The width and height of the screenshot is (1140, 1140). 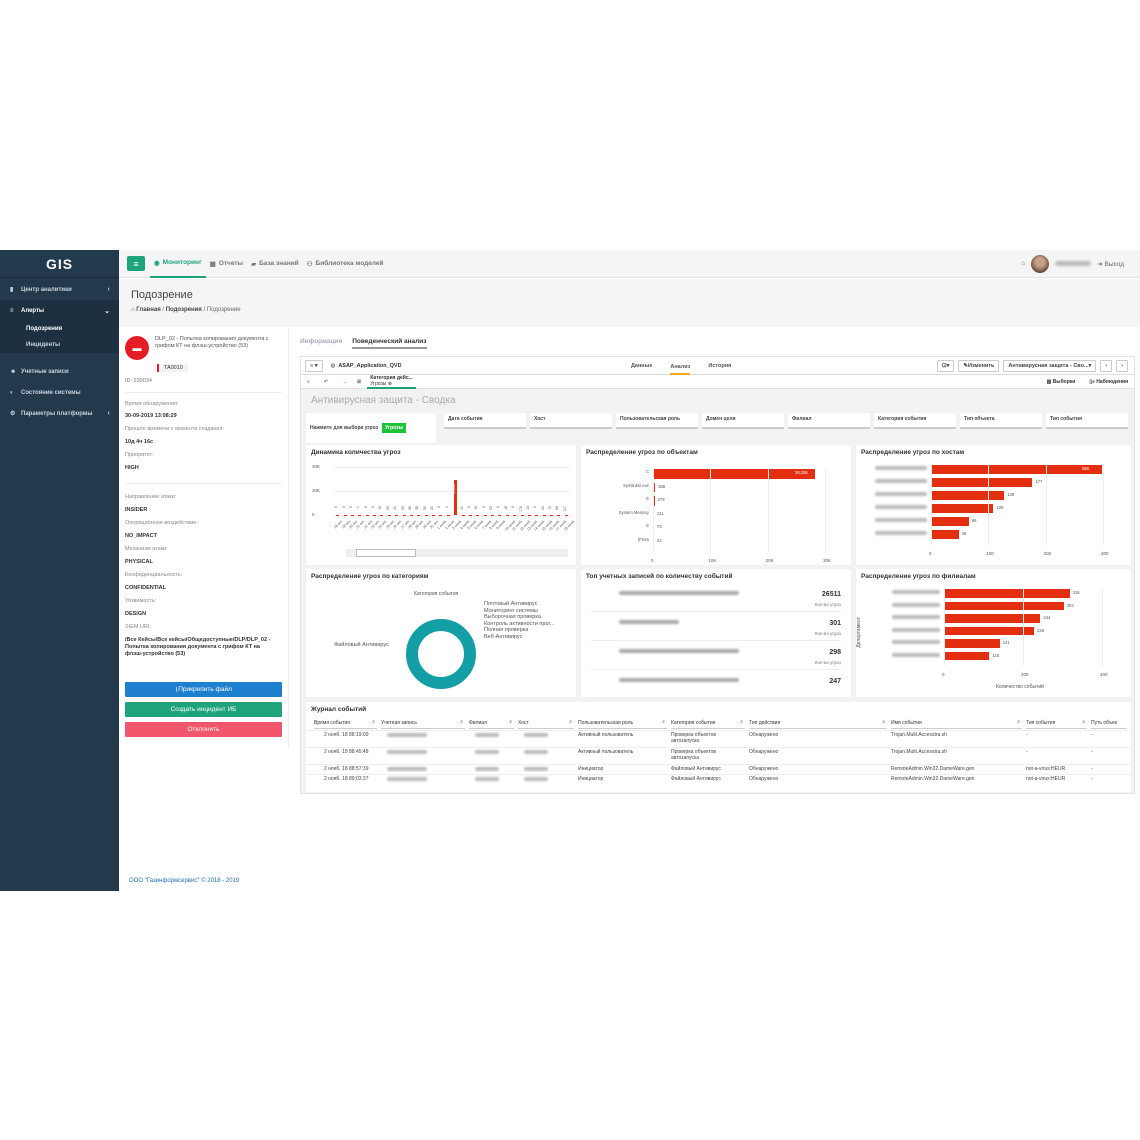 I want to click on tab-behavioral-analysis: Поведенческий анализ, so click(x=389, y=342).